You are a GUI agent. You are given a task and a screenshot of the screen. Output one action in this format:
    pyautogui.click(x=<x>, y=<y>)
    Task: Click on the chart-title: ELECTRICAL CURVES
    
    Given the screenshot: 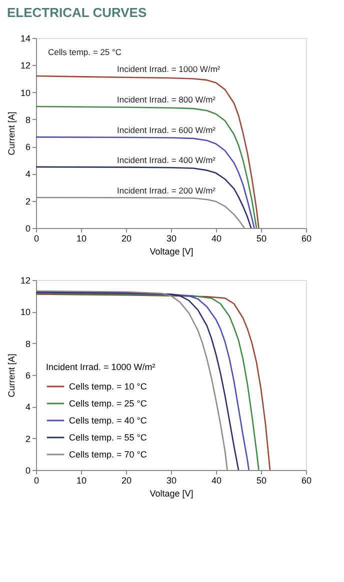 What is the action you would take?
    pyautogui.click(x=76, y=12)
    